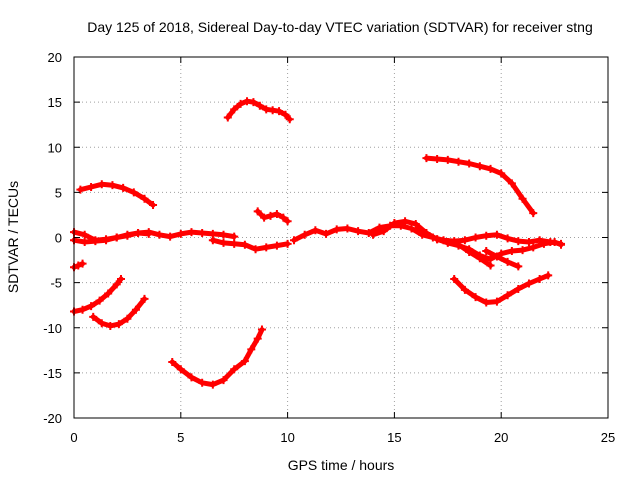 The width and height of the screenshot is (640, 480). What do you see at coordinates (501, 288) in the screenshot?
I see `series-line-arc-right-low` at bounding box center [501, 288].